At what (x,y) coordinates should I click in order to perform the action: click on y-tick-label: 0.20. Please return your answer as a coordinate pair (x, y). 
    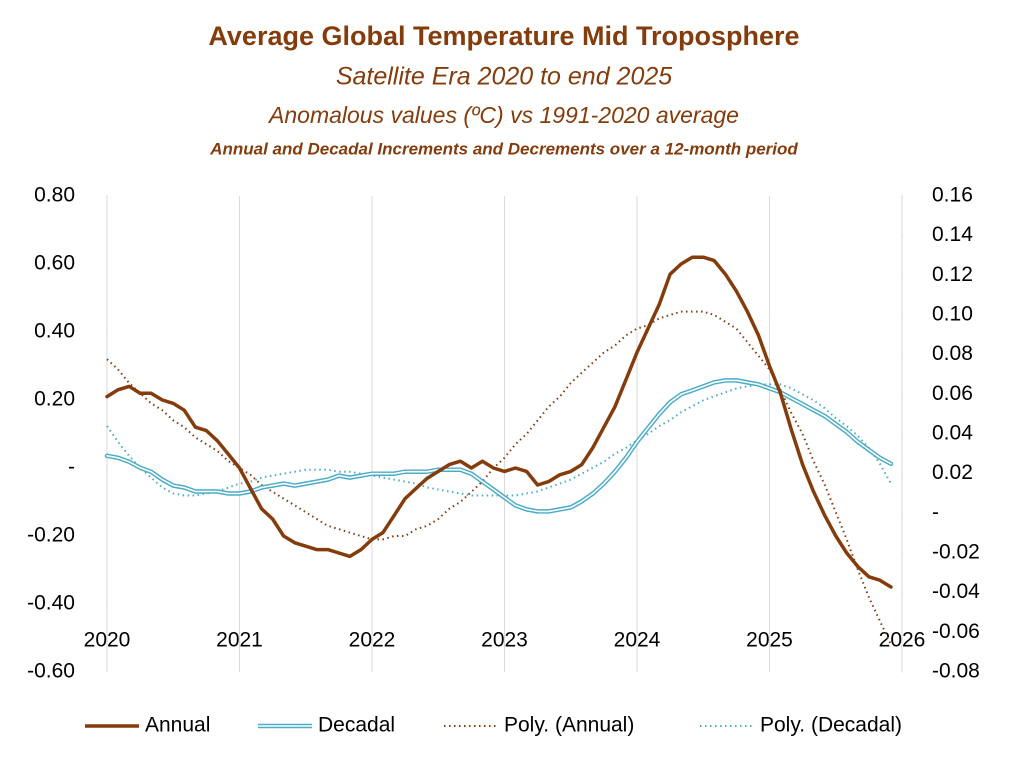
    Looking at the image, I should click on (54, 399).